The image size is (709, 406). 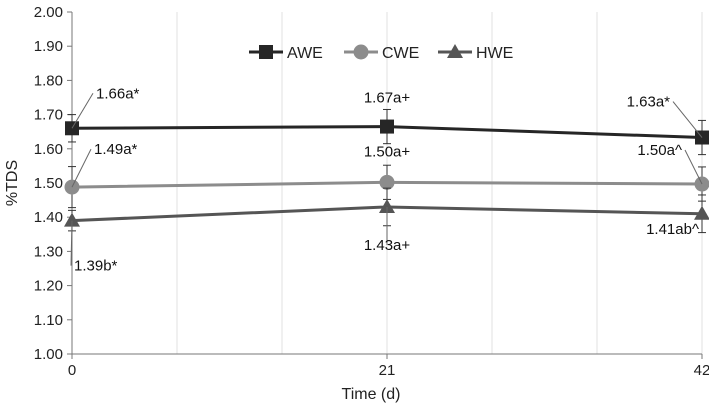 I want to click on data-label-hwe: 1.39b*, so click(x=96, y=266).